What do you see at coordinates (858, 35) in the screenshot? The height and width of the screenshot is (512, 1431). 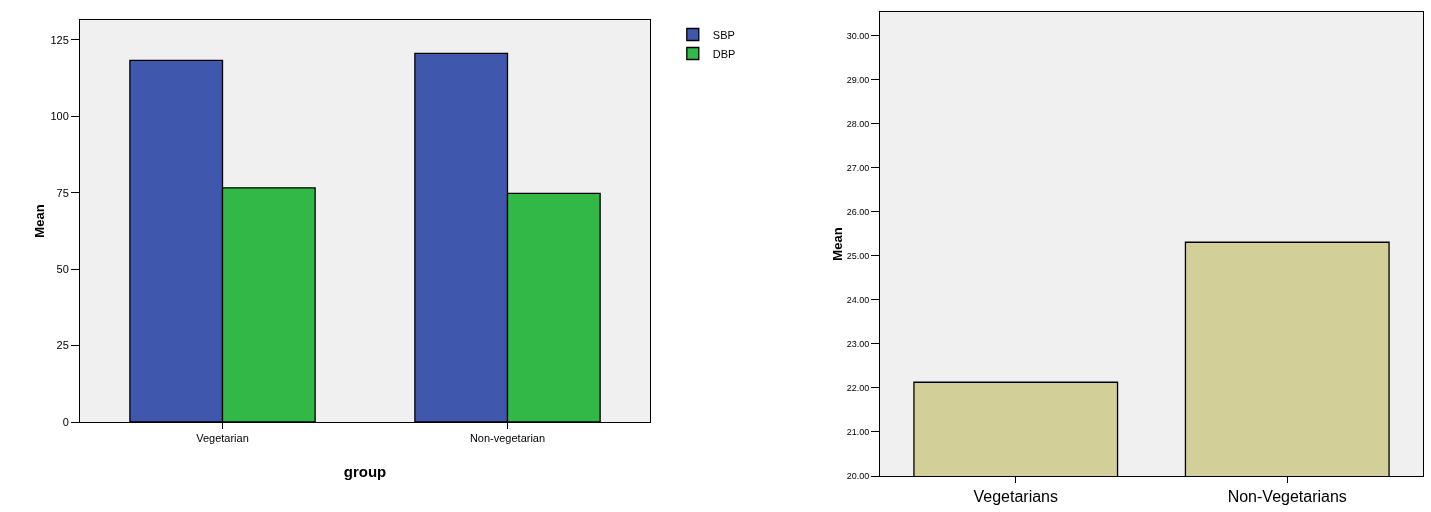 I see `y-tick-label: 30.00` at bounding box center [858, 35].